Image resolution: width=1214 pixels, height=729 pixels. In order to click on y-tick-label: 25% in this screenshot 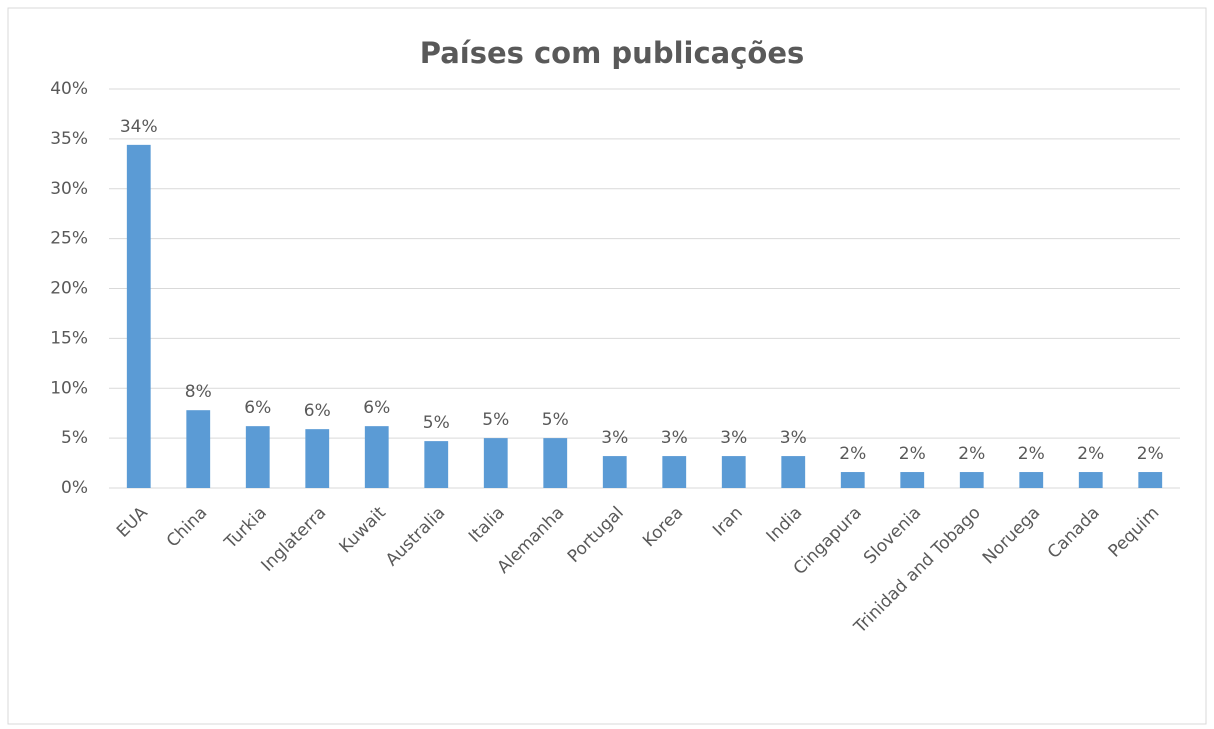, I will do `click(69, 239)`.